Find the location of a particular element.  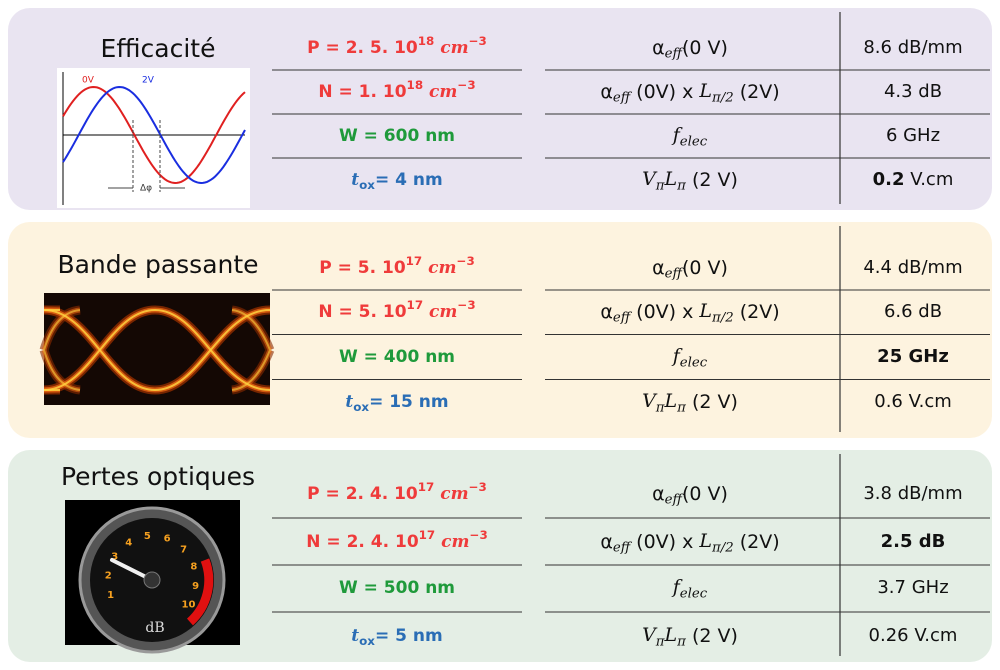

gauge-number: 2 is located at coordinates (108, 575).